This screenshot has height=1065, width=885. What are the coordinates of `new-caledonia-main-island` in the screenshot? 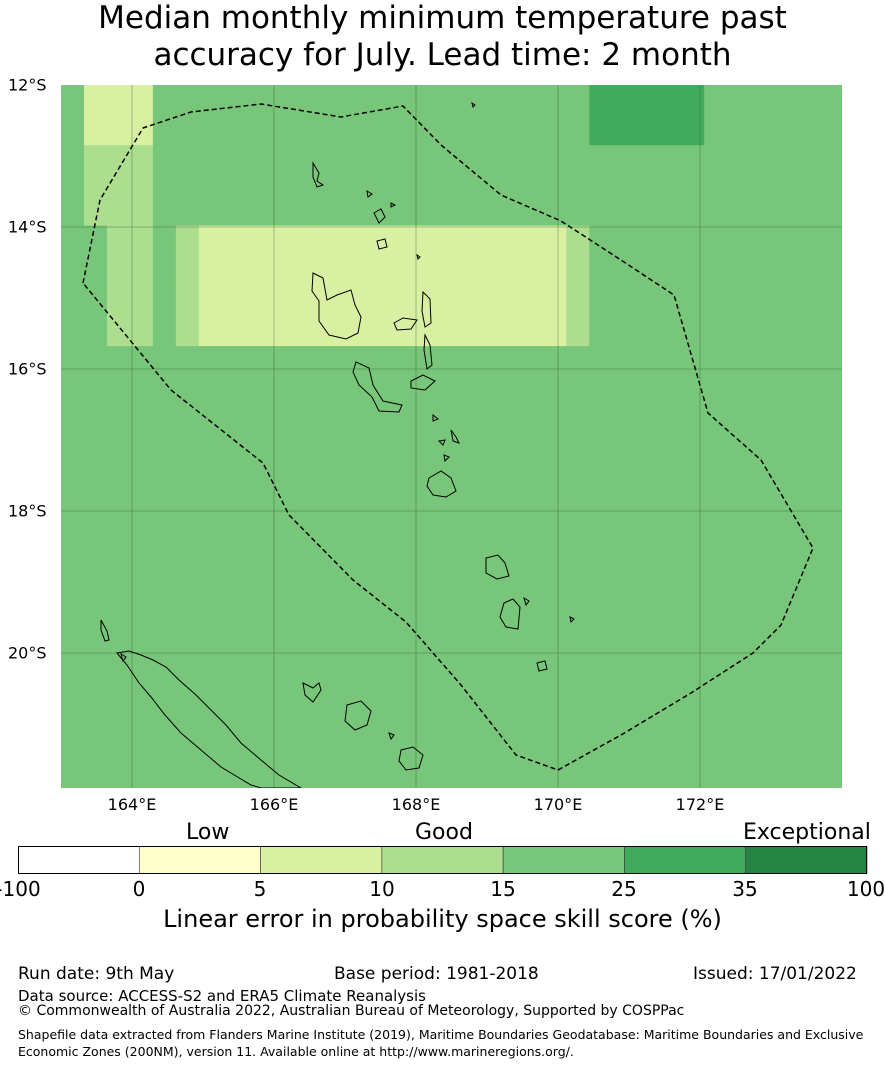 It's located at (201, 703).